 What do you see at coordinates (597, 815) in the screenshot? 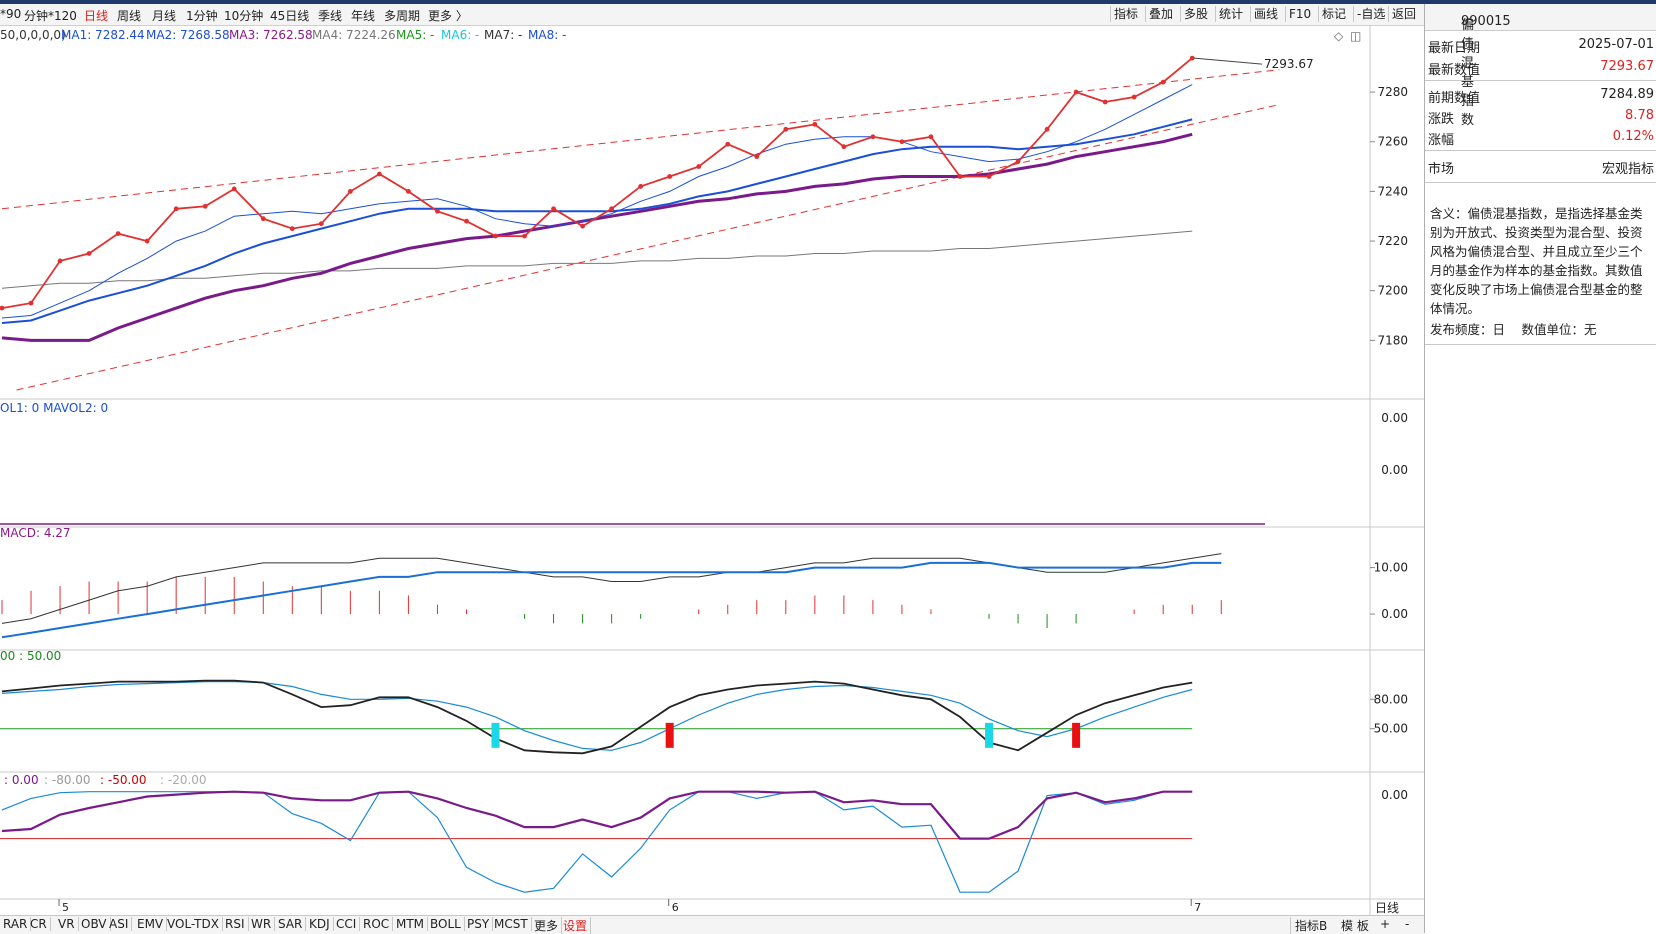
I see `wr1-line` at bounding box center [597, 815].